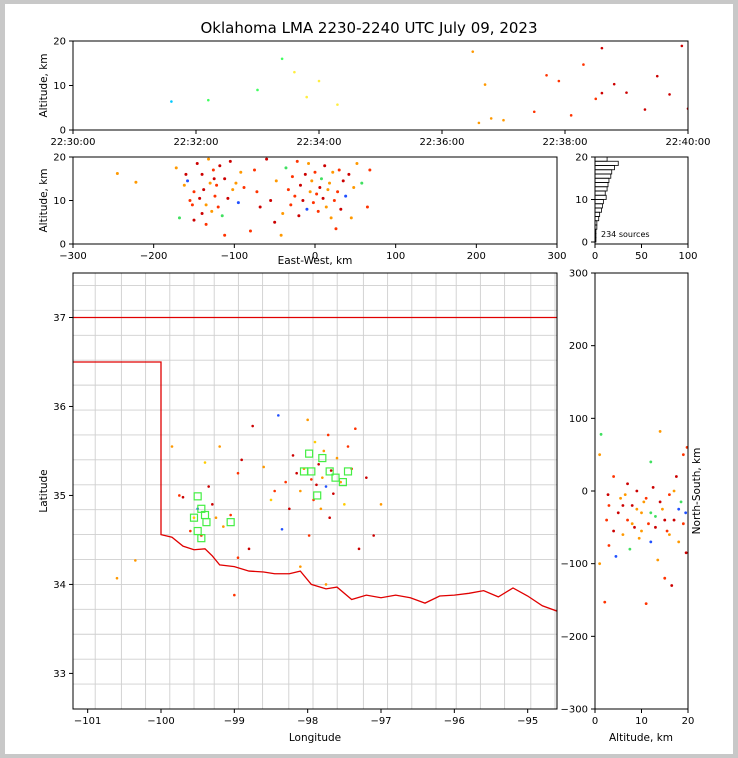  What do you see at coordinates (315, 200) in the screenshot?
I see `ew-altitude-axes` at bounding box center [315, 200].